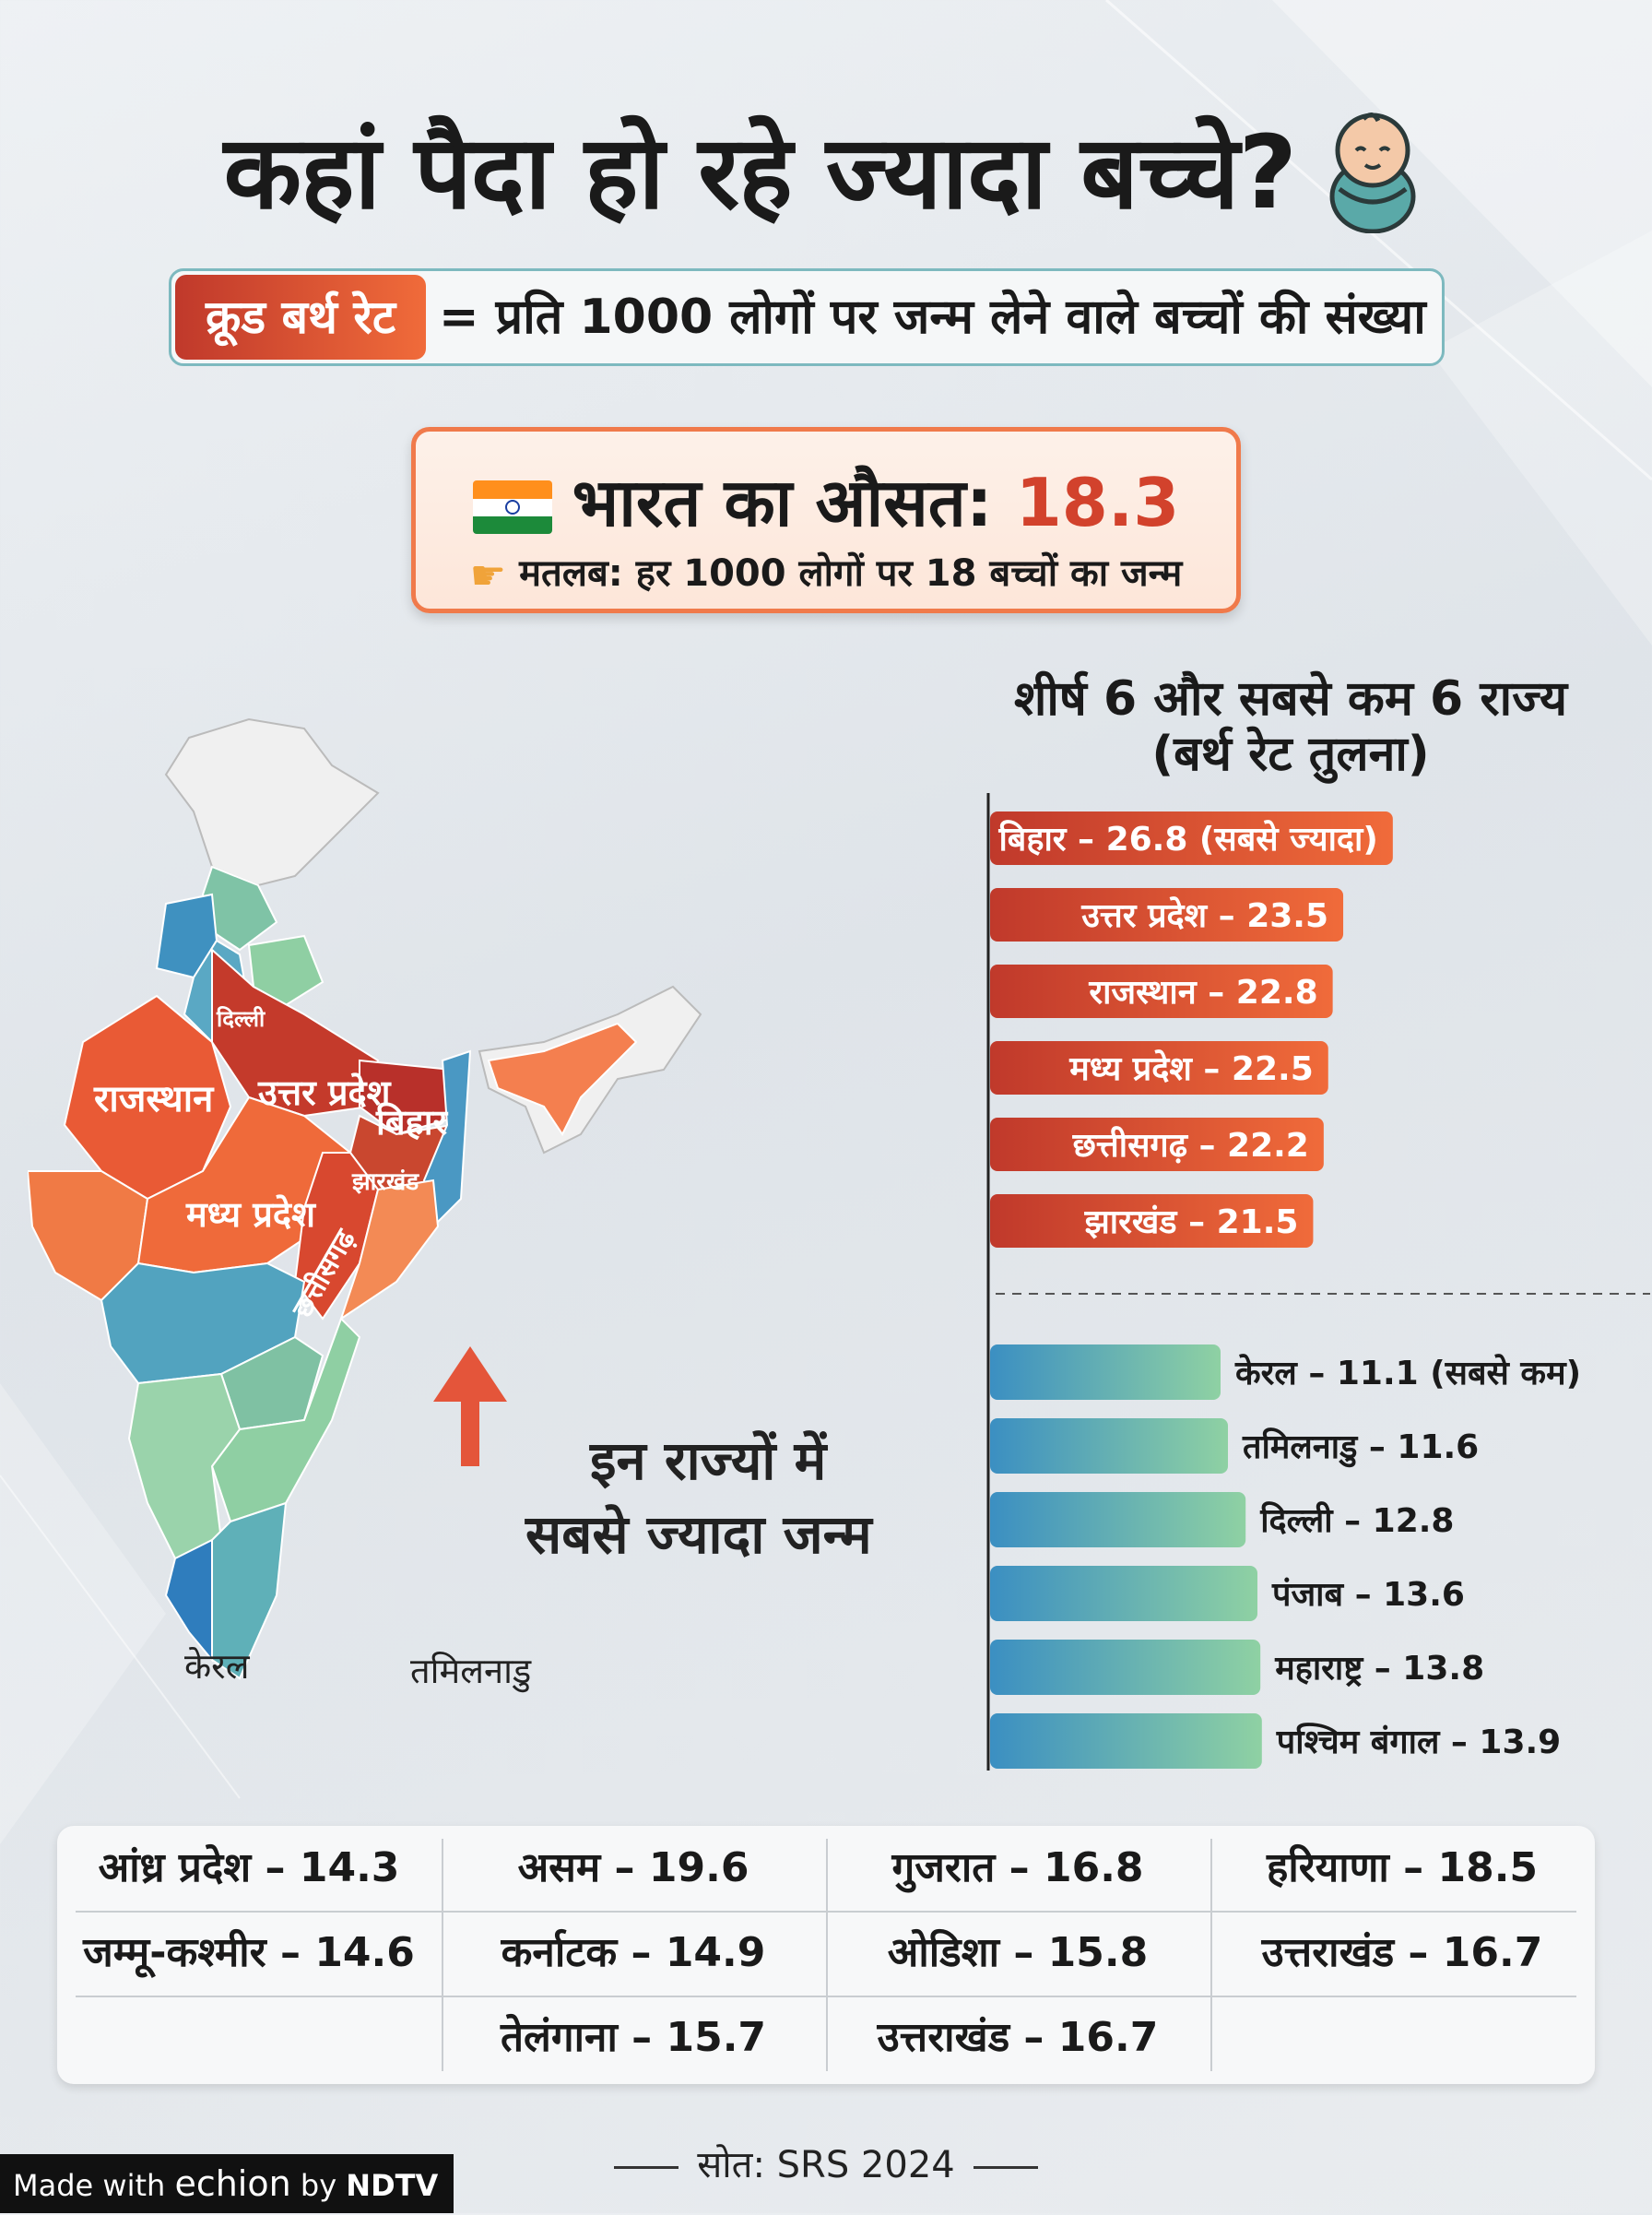 Image resolution: width=1652 pixels, height=2215 pixels. Describe the element at coordinates (249, 1952) in the screenshot. I see `table-cell: जम्मू-कश्मीर – 14.6` at that location.